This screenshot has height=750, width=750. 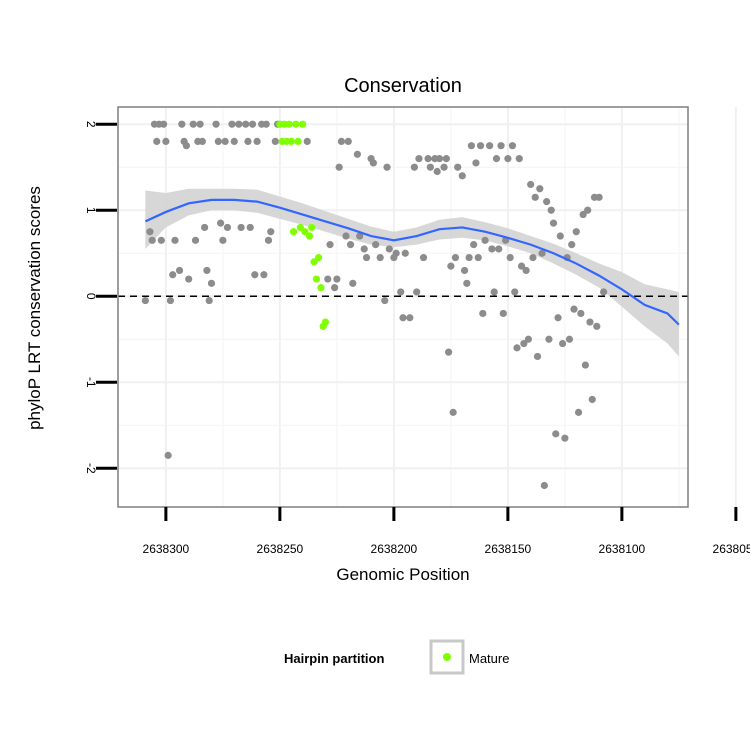 I want to click on y-axis: -2 -1 0 1 2, so click(x=100, y=297).